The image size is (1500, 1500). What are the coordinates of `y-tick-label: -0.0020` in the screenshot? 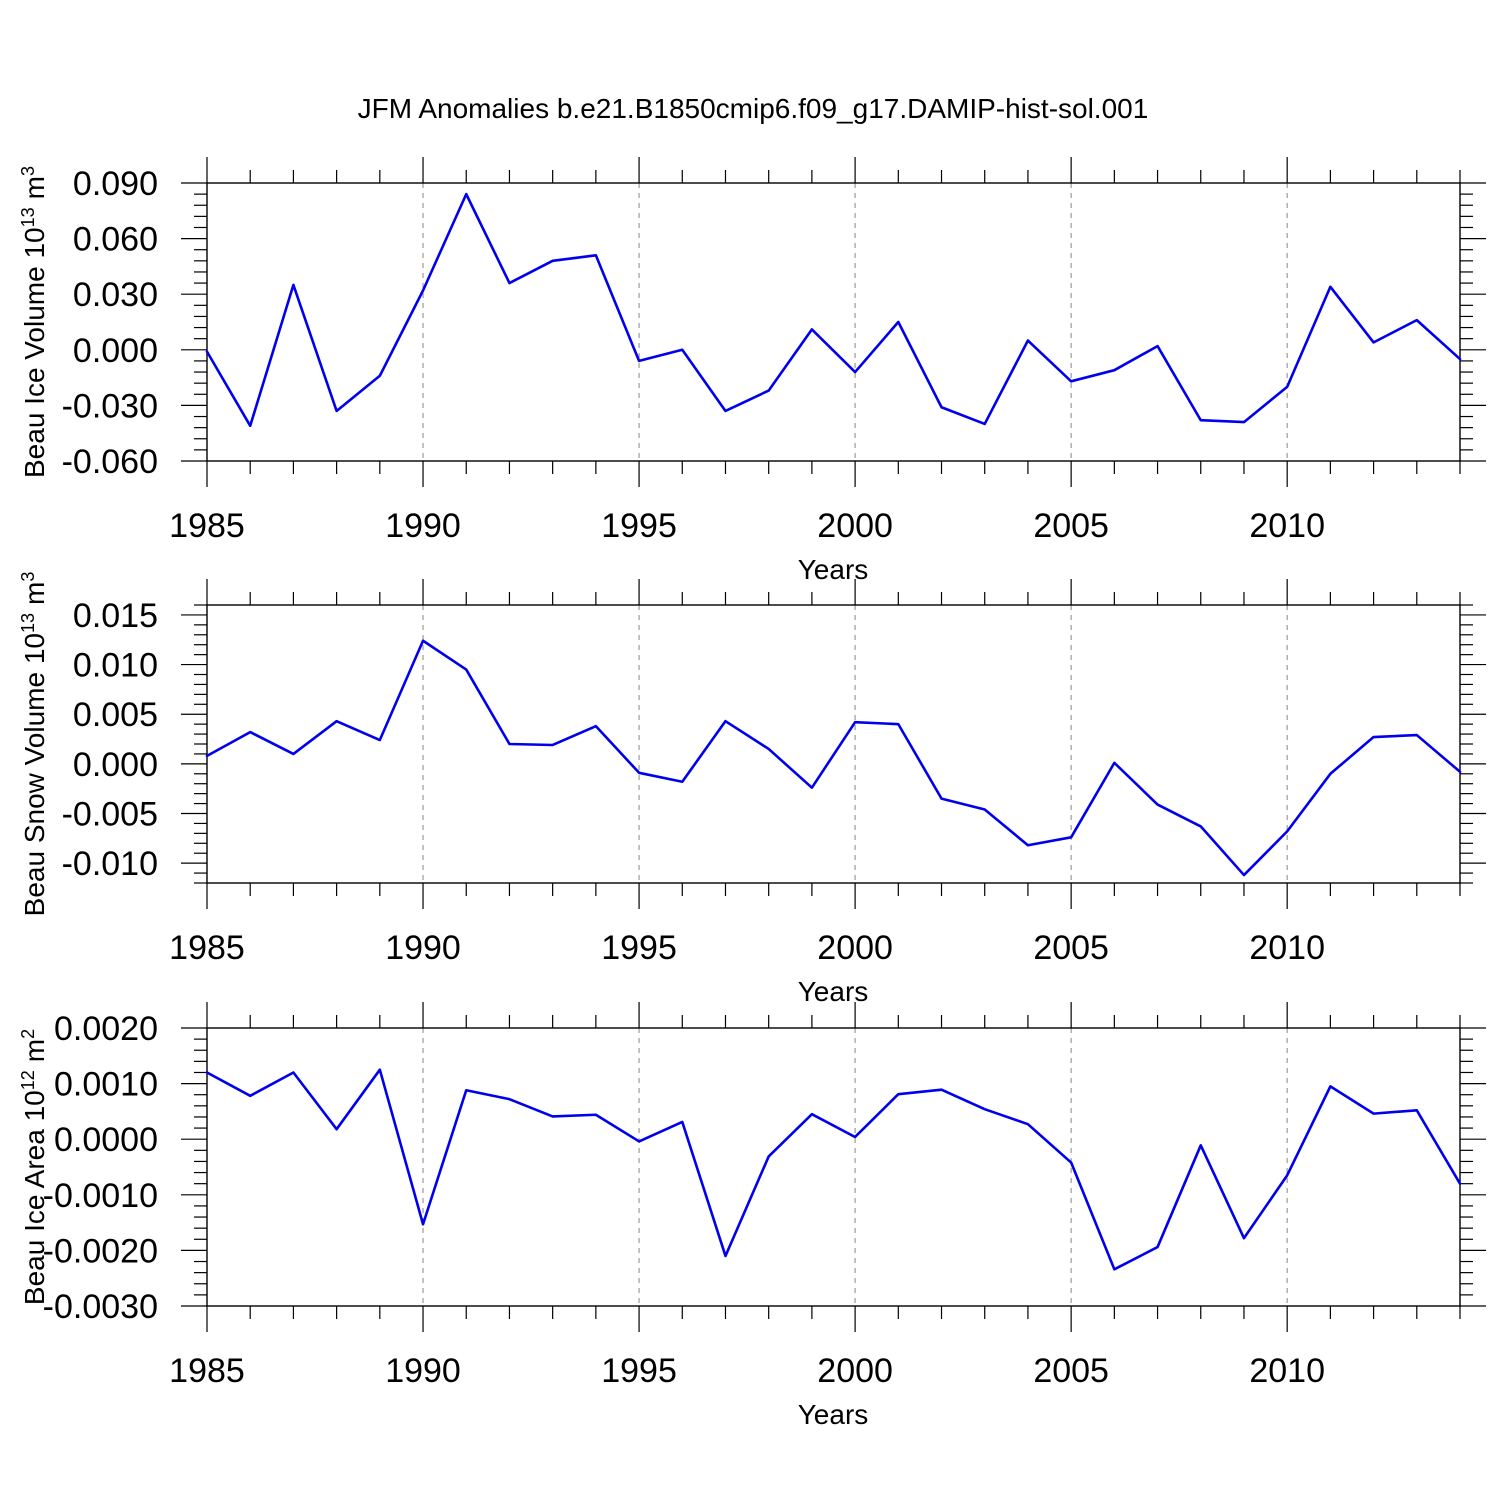 It's located at (100, 1251).